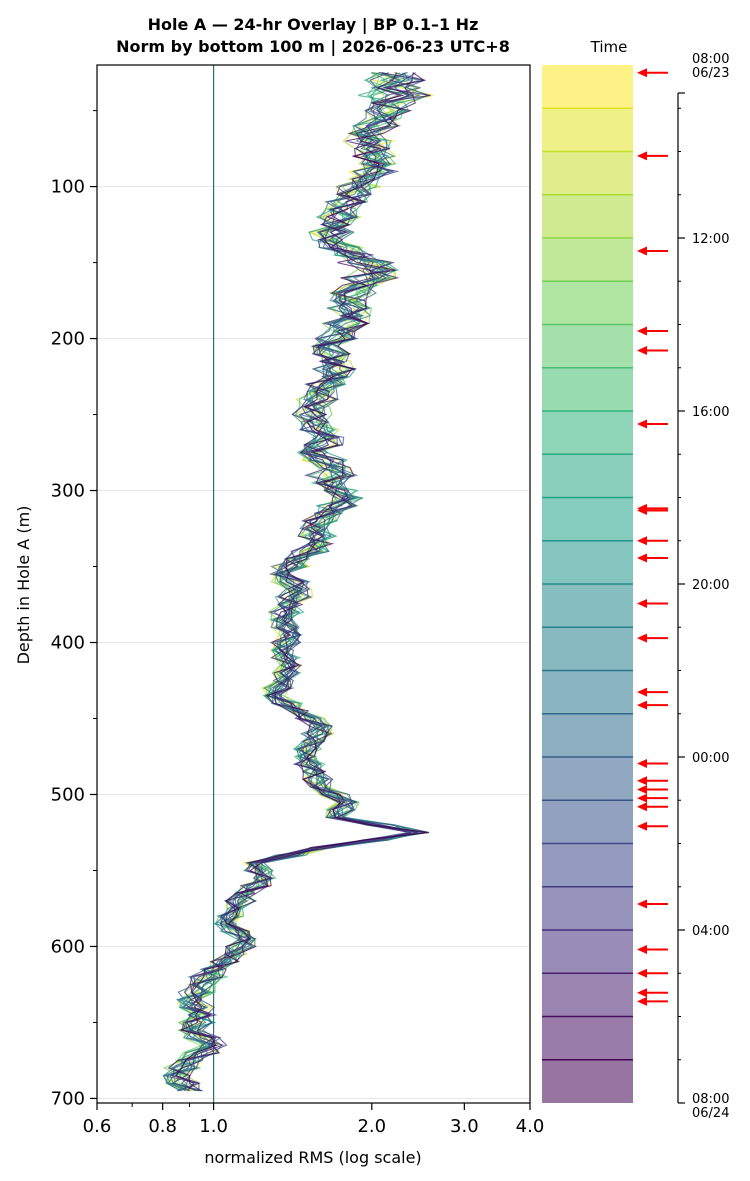  What do you see at coordinates (68, 643) in the screenshot?
I see `y-tick-label: 400` at bounding box center [68, 643].